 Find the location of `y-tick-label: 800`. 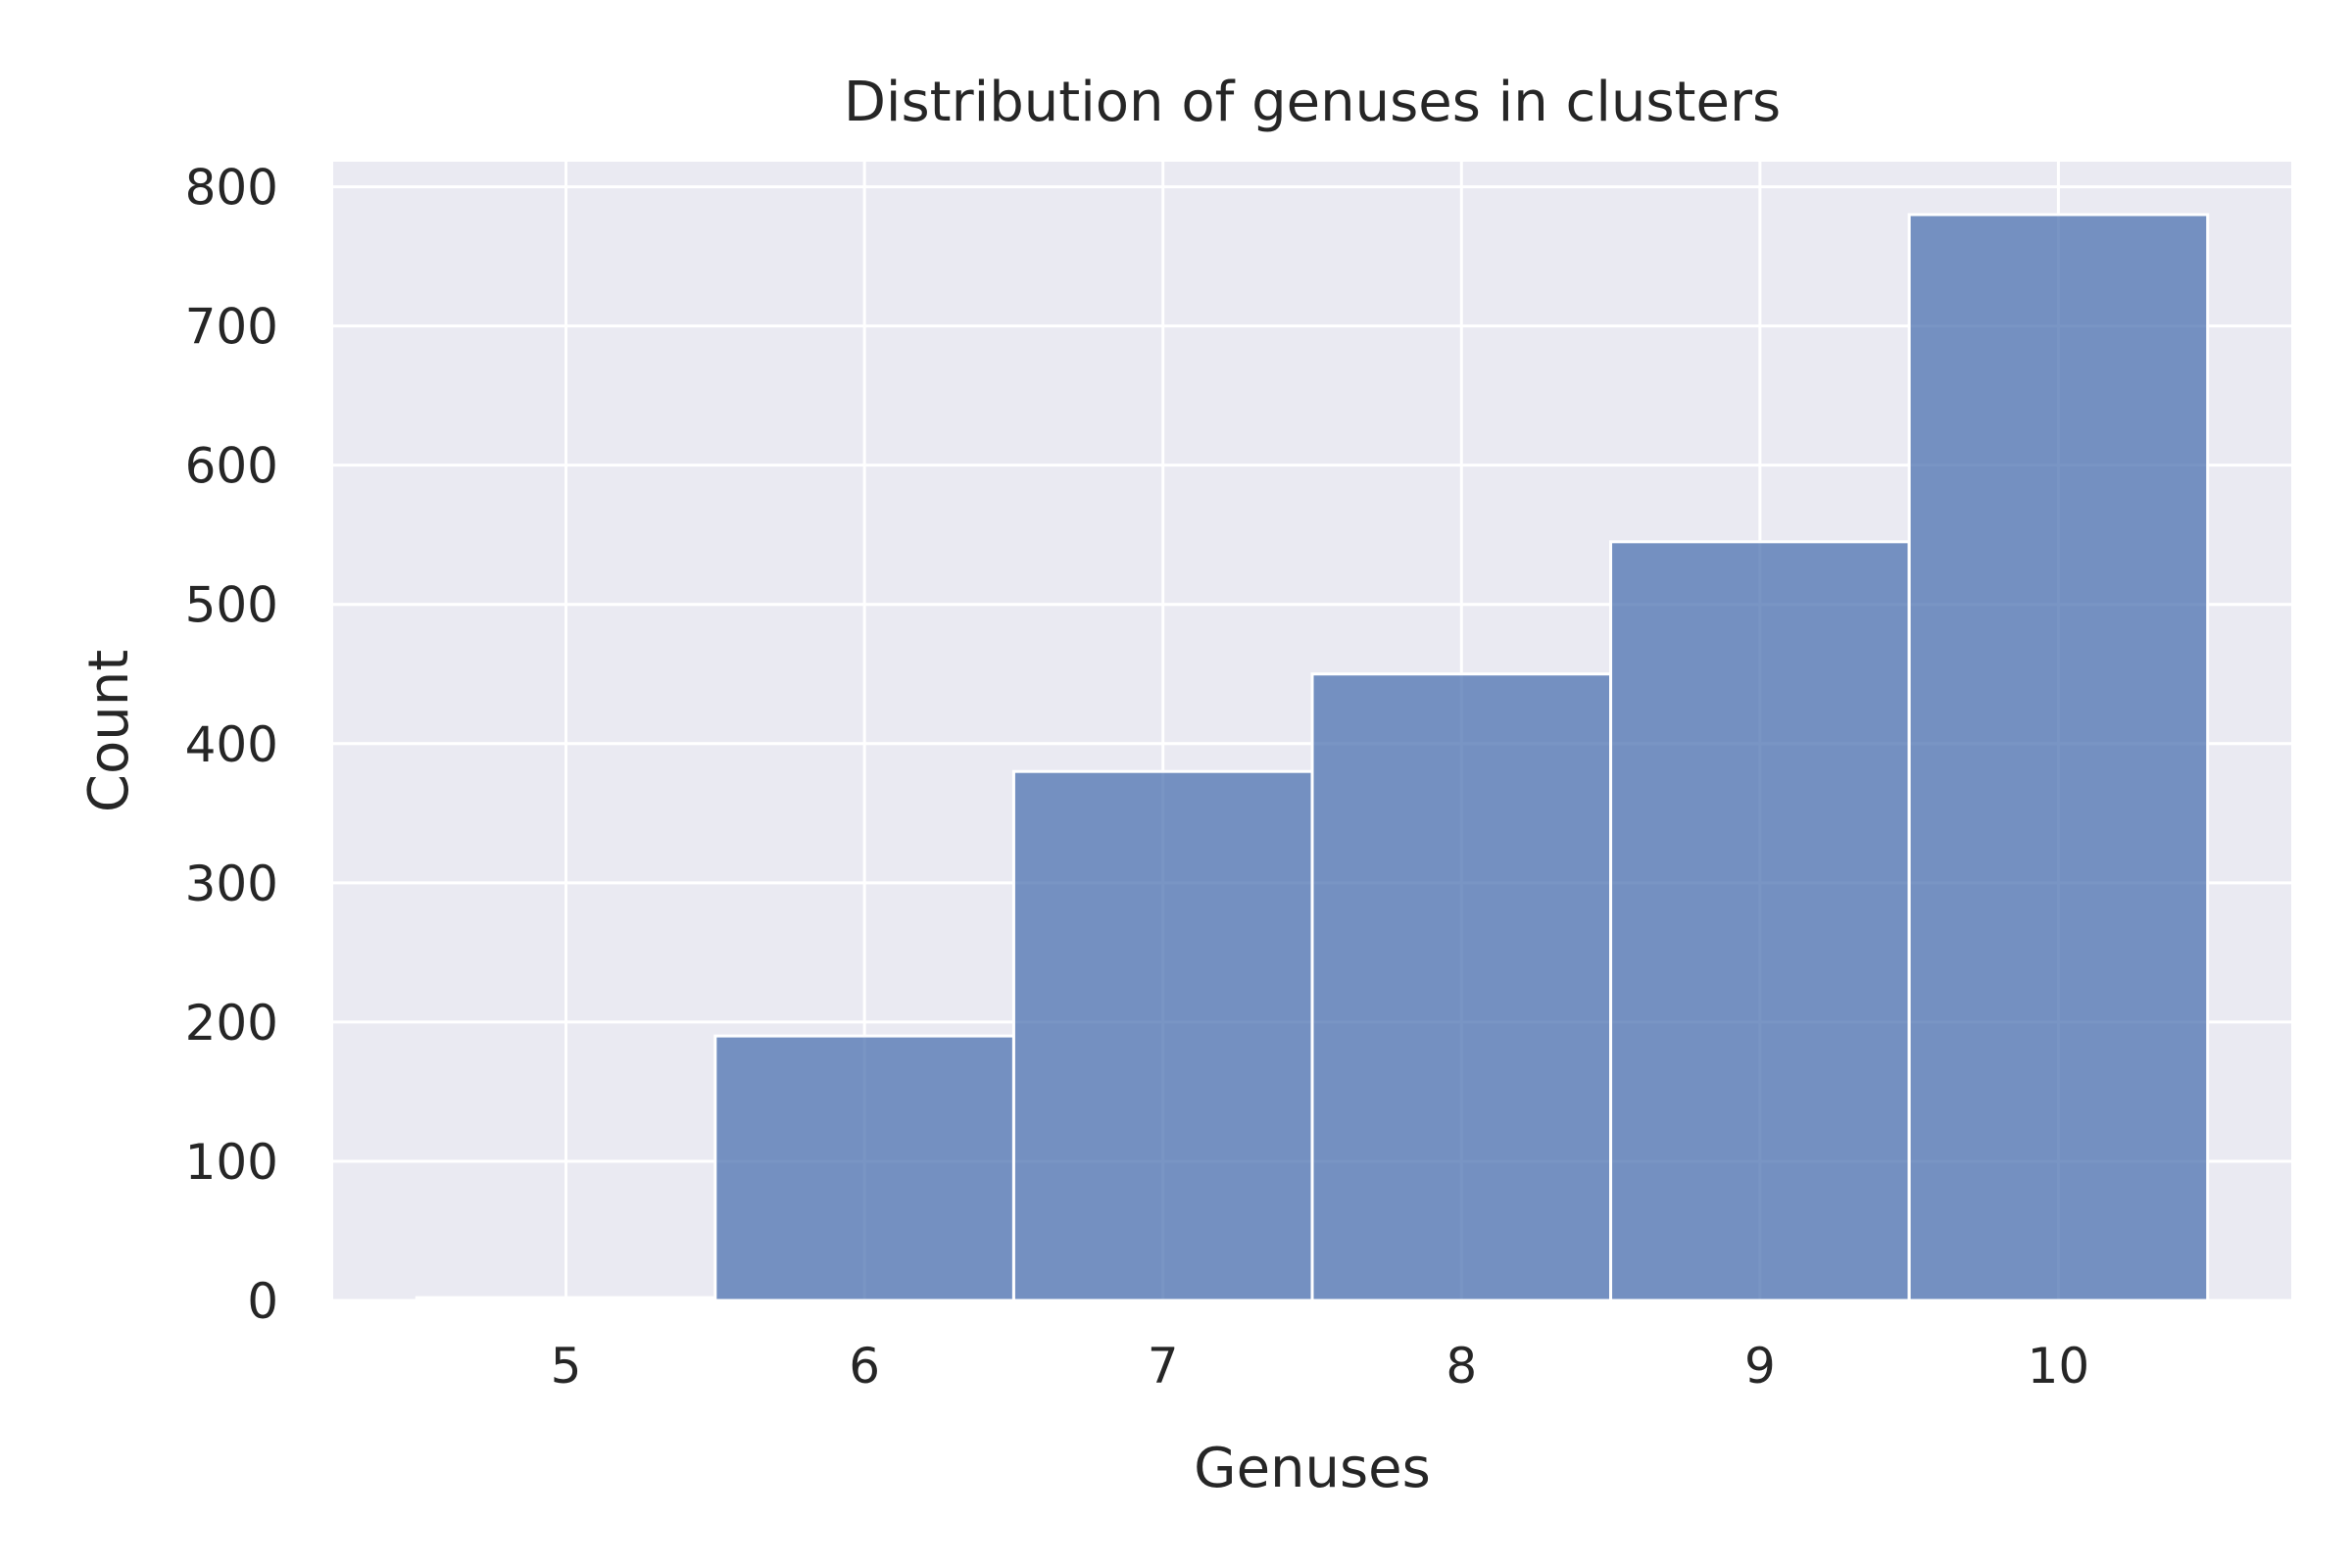

y-tick-label: 800 is located at coordinates (231, 188).